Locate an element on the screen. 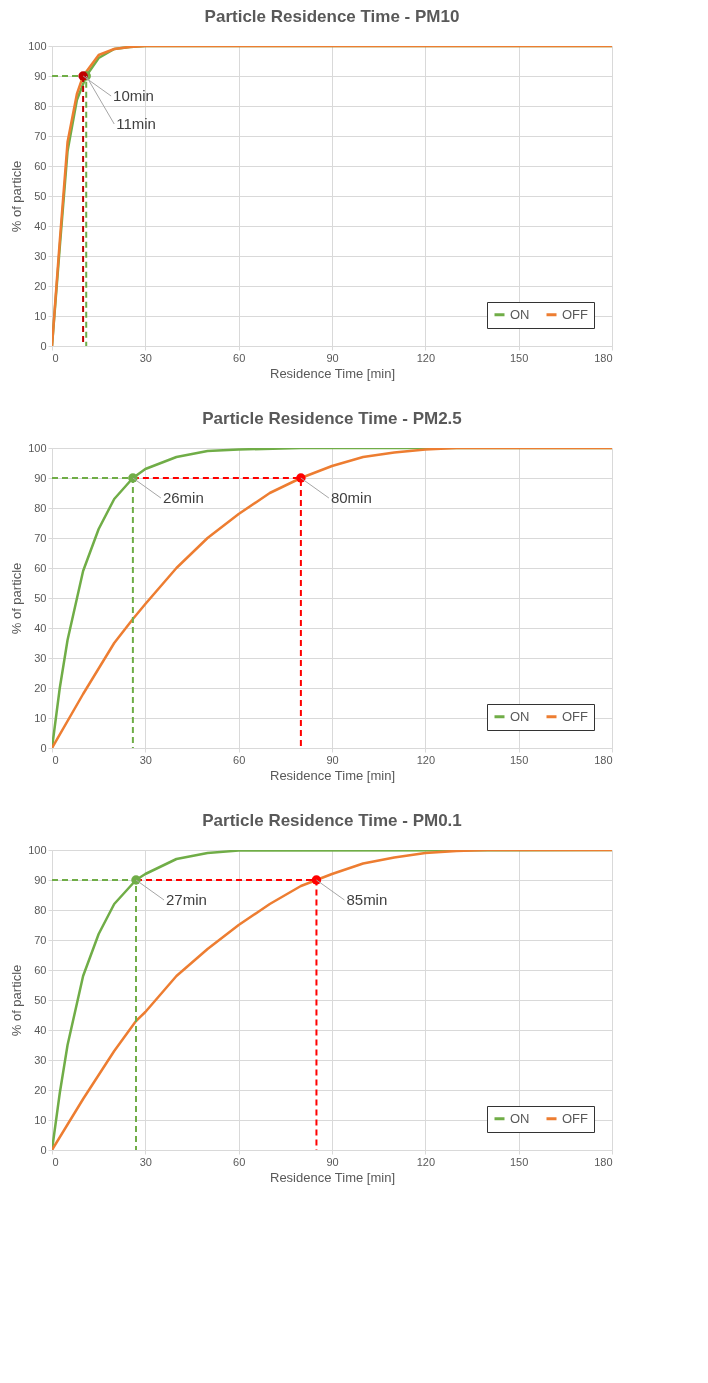 The width and height of the screenshot is (708, 1383). annotation: 11min is located at coordinates (136, 123).